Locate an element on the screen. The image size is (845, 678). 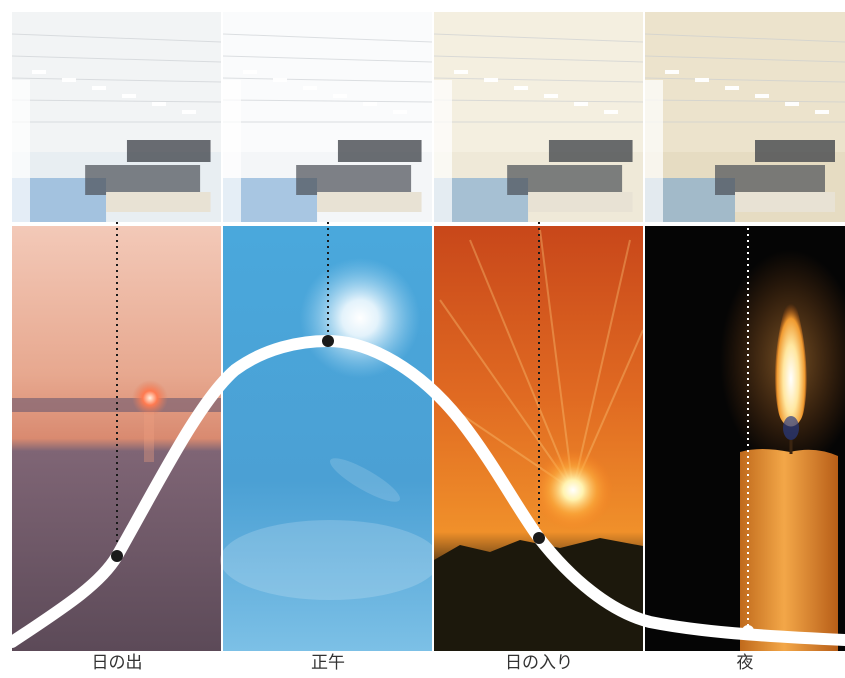
sunrise-sun-icon is located at coordinates (150, 398).